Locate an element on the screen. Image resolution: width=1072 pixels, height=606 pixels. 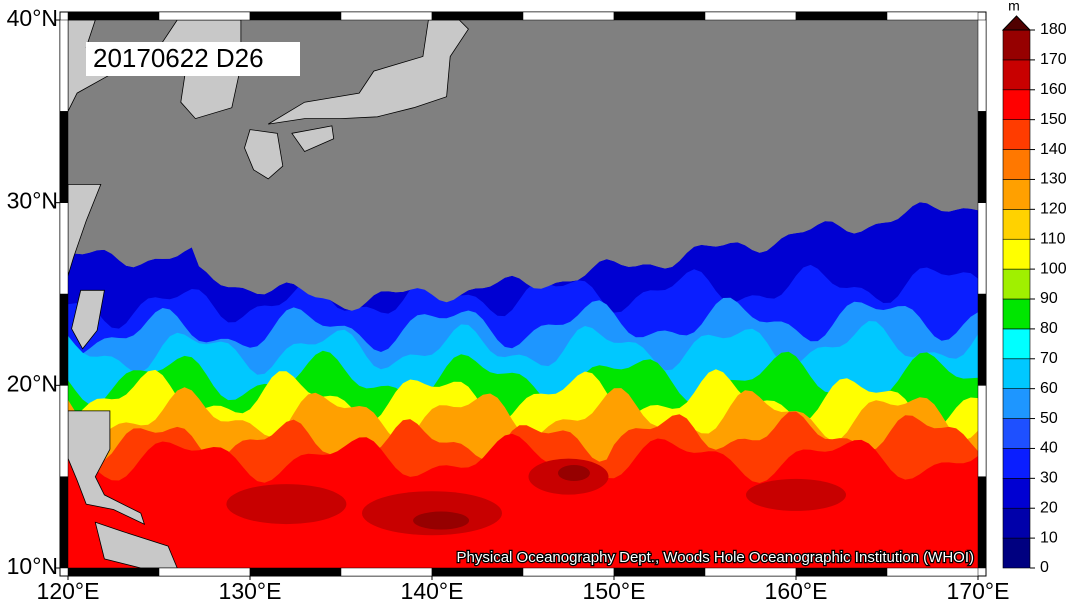
land-visayas is located at coordinates (136, 544).